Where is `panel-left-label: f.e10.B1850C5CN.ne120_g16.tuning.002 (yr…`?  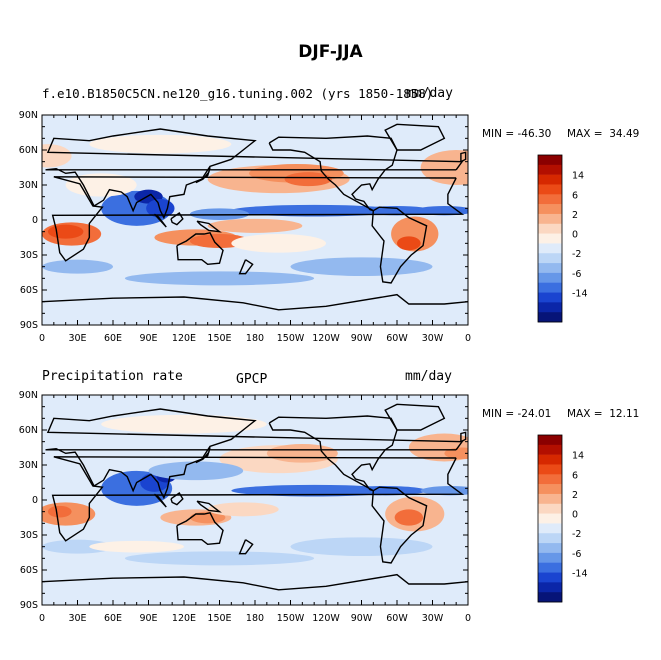
panel-left-label: f.e10.B1850C5CN.ne120_g16.tuning.002 (yr… is located at coordinates (238, 93).